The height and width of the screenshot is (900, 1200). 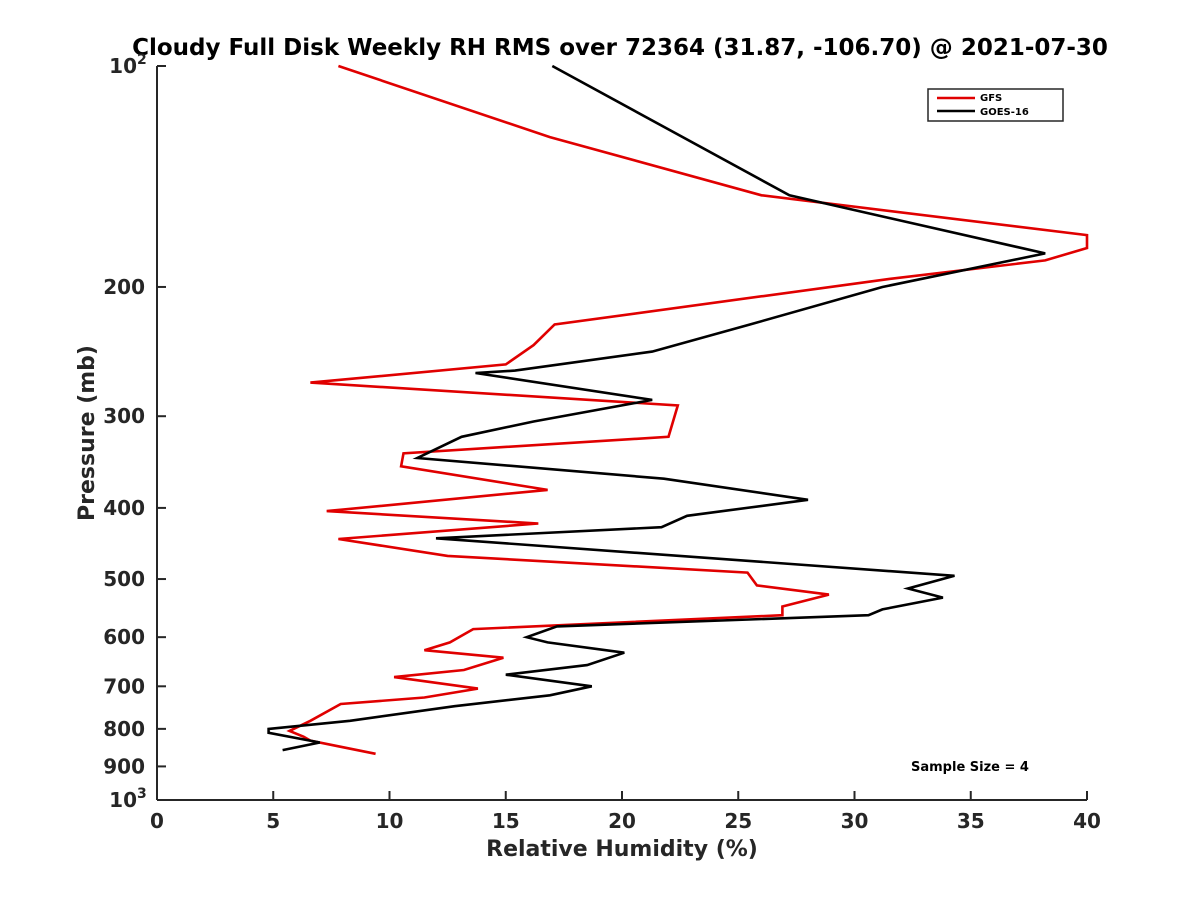 I want to click on y-tick-label: 800, so click(x=124, y=729).